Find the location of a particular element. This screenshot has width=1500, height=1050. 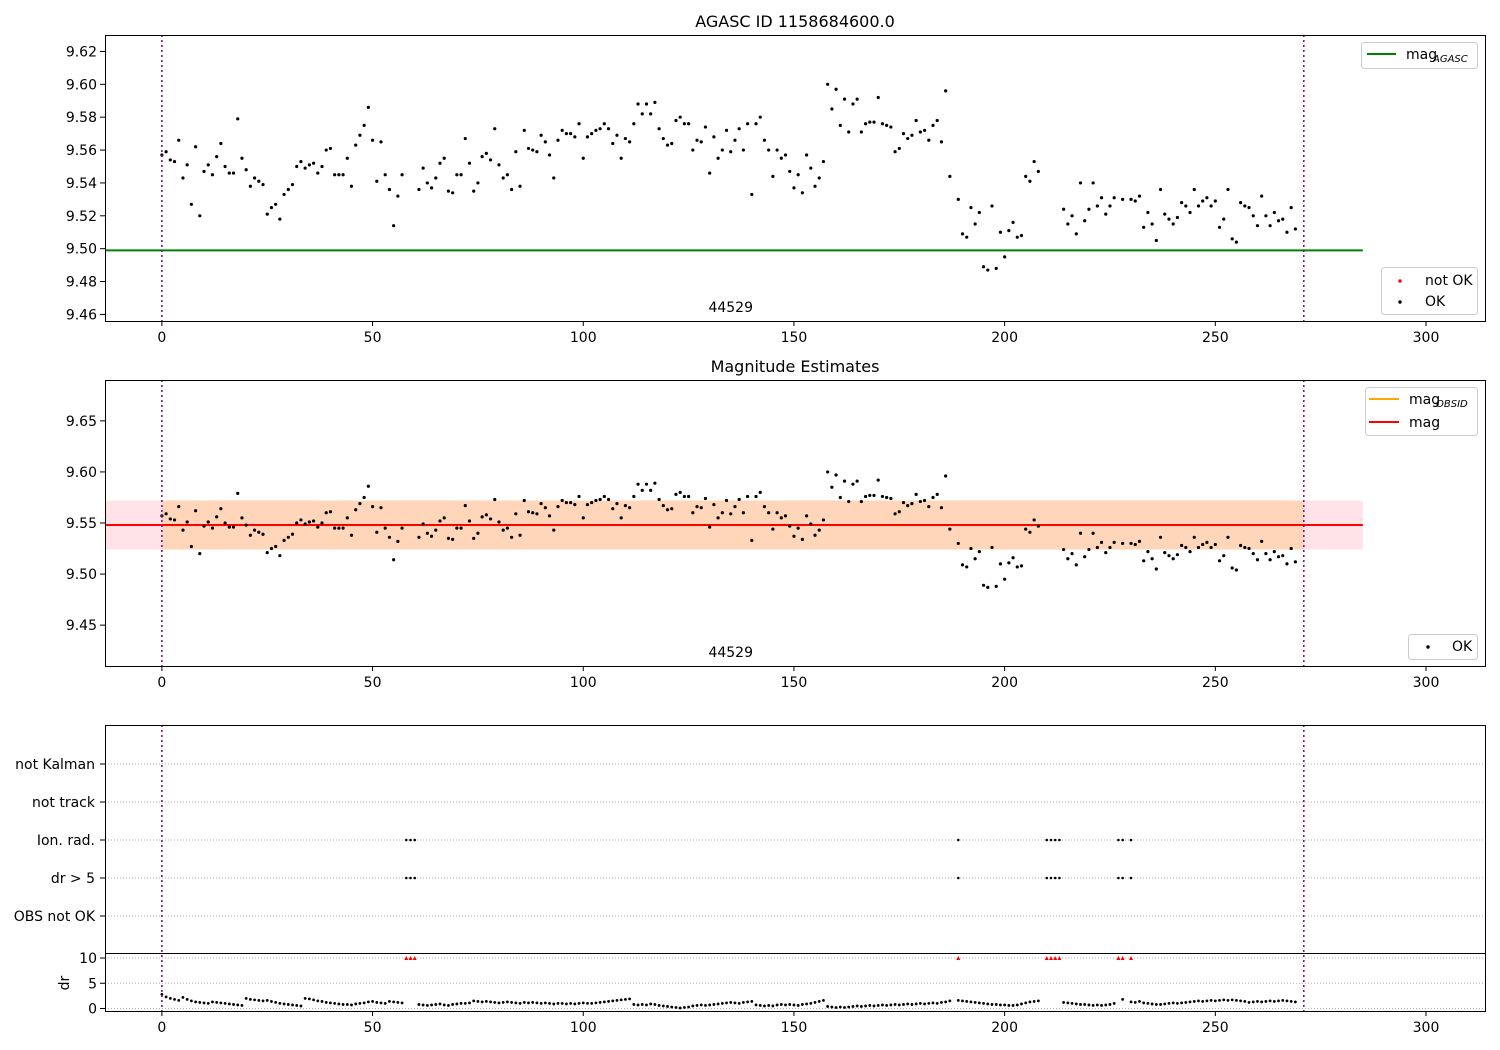

y-tick-label: 9.65 is located at coordinates (81, 422).